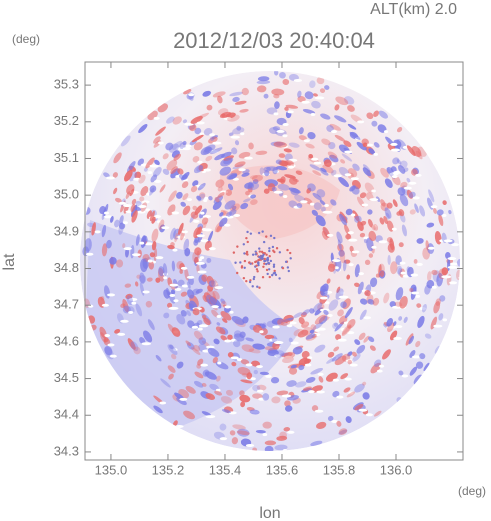 This screenshot has width=491, height=521. I want to click on x-tick-label: 135.2, so click(168, 469).